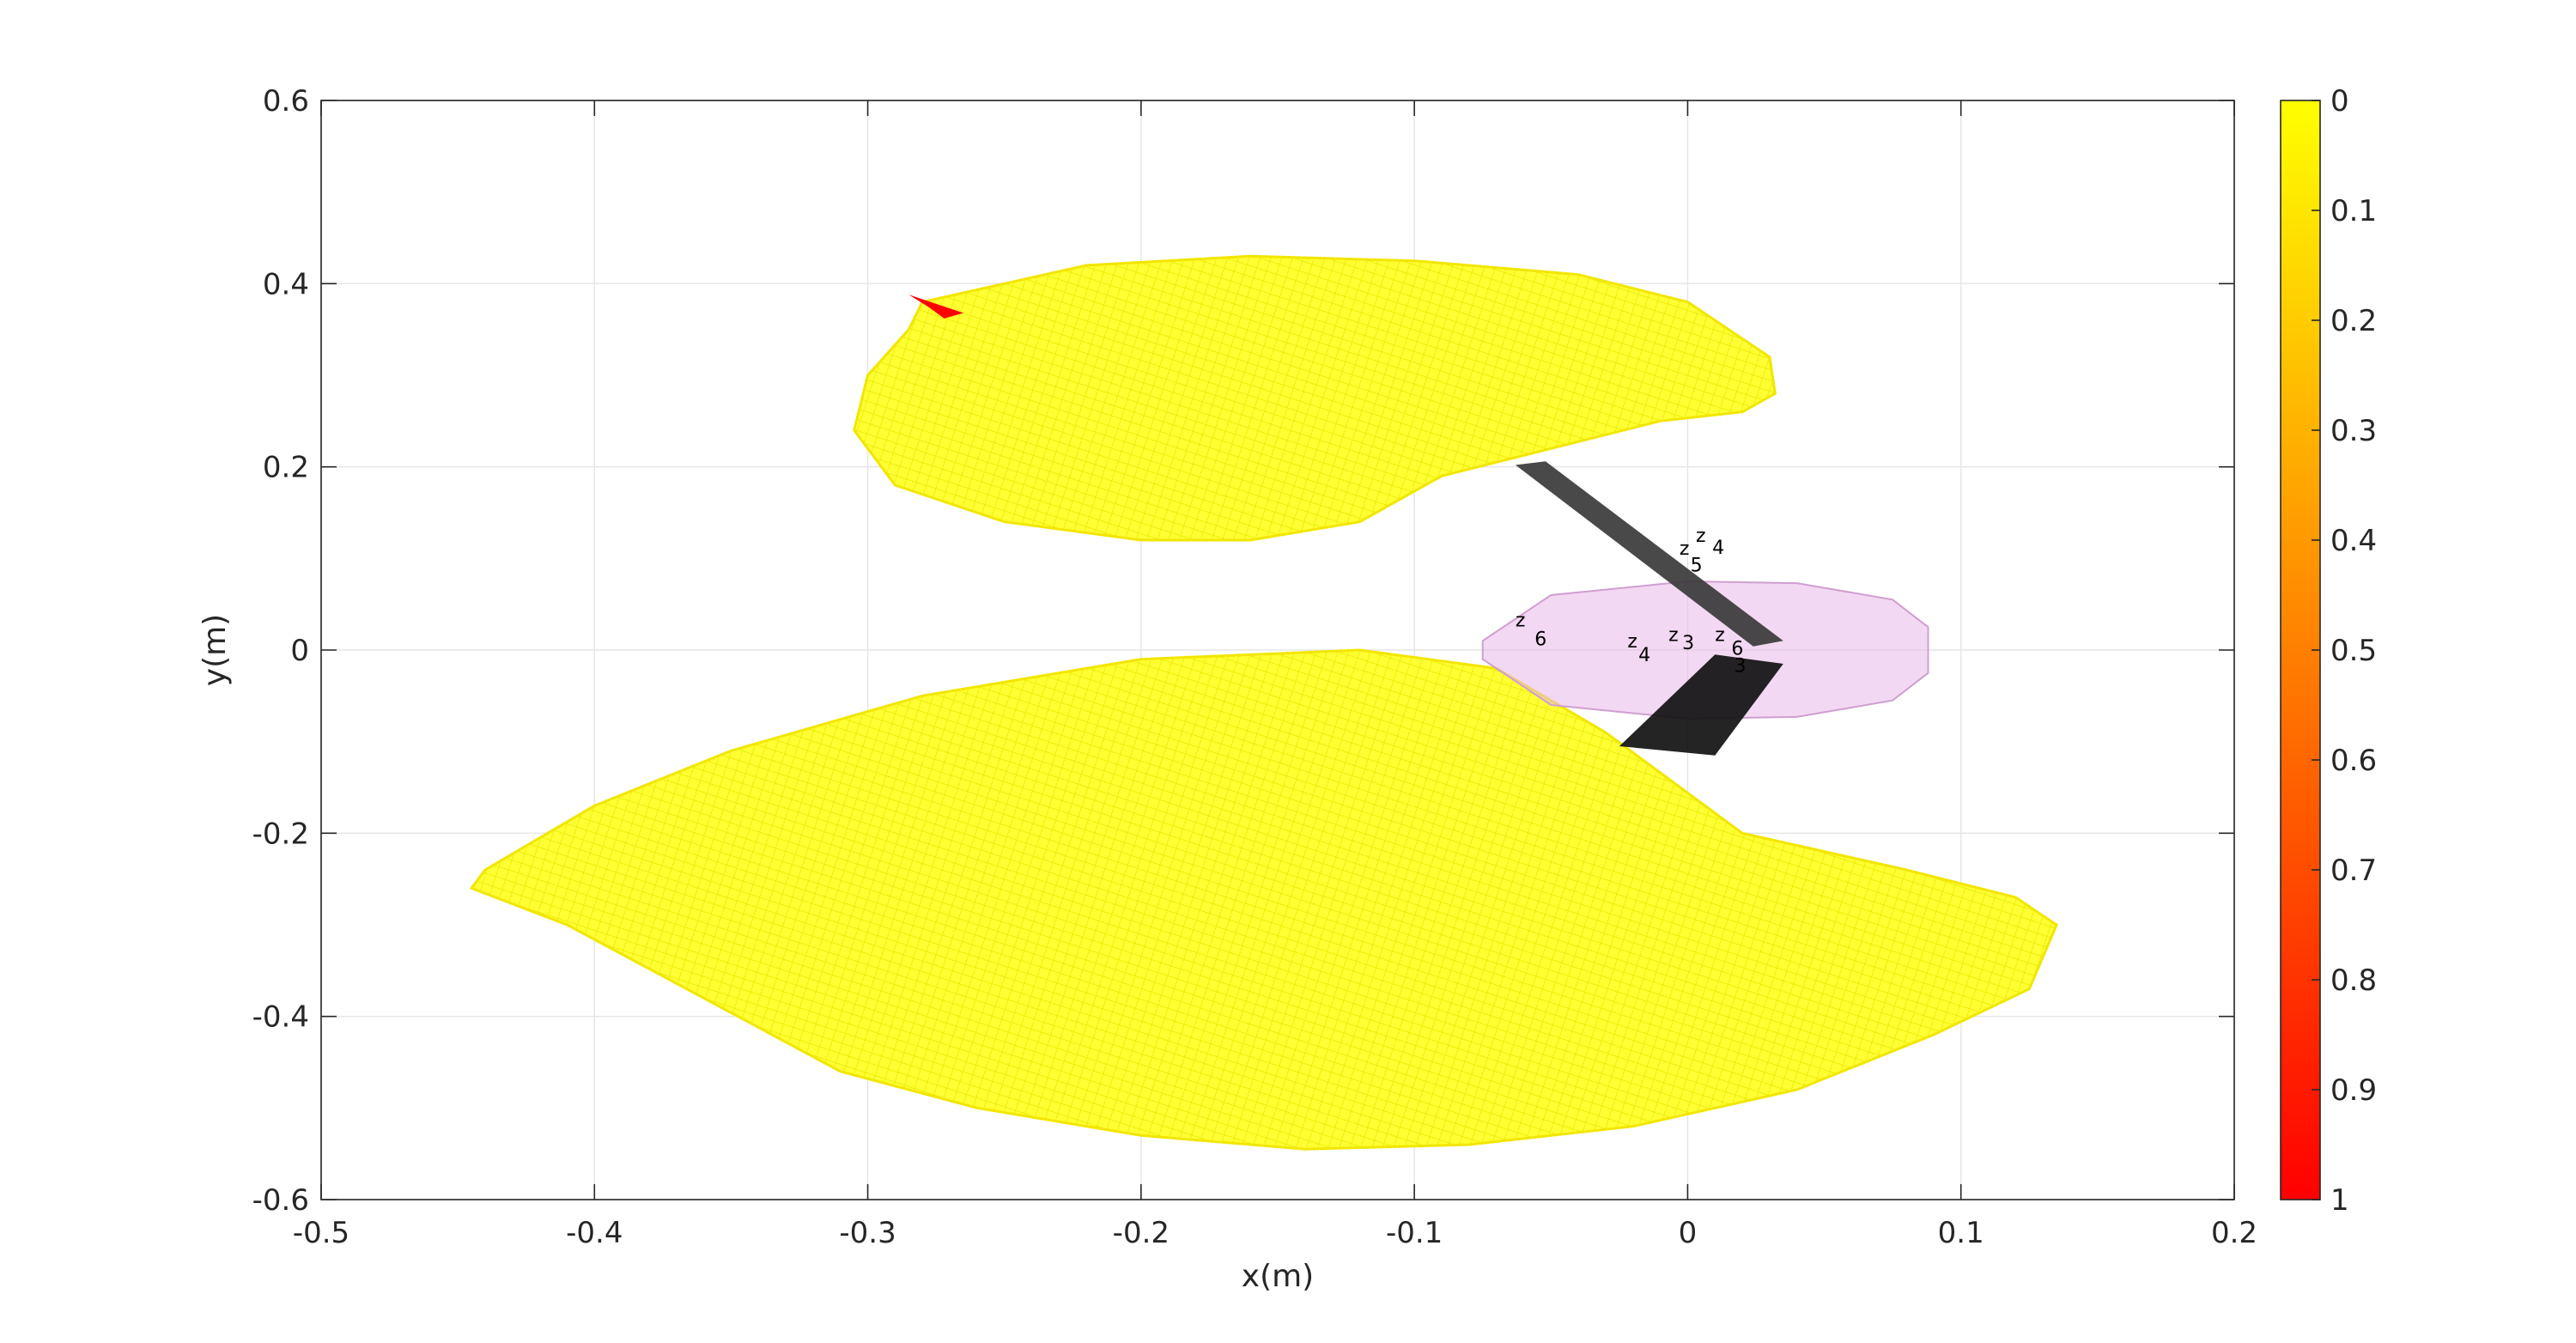  Describe the element at coordinates (2353, 761) in the screenshot. I see `colorbar-tick-label: 0.6` at that location.